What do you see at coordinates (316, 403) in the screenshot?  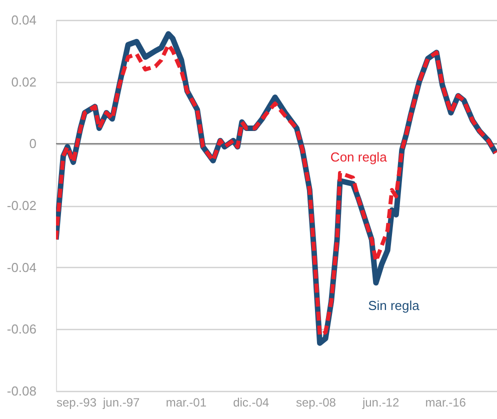 I see `x-tick-label: sep.-08` at bounding box center [316, 403].